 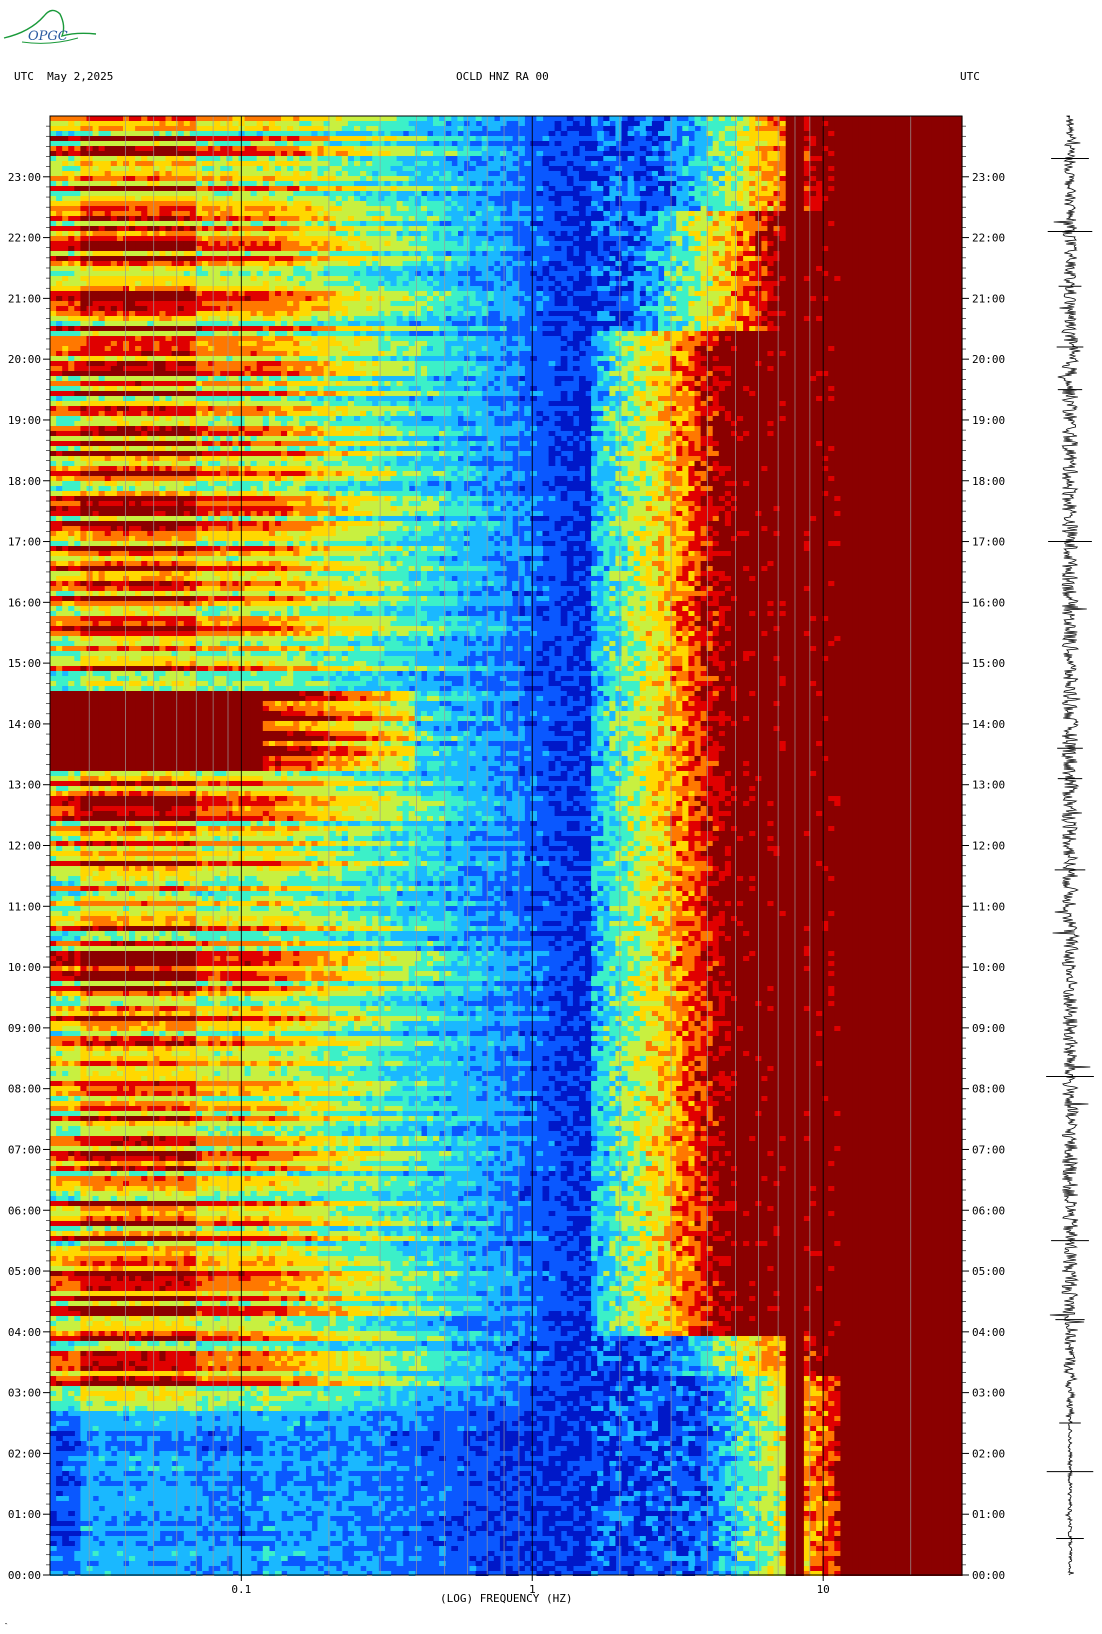 I want to click on y-tick-label-right: 16:00, so click(x=988, y=602).